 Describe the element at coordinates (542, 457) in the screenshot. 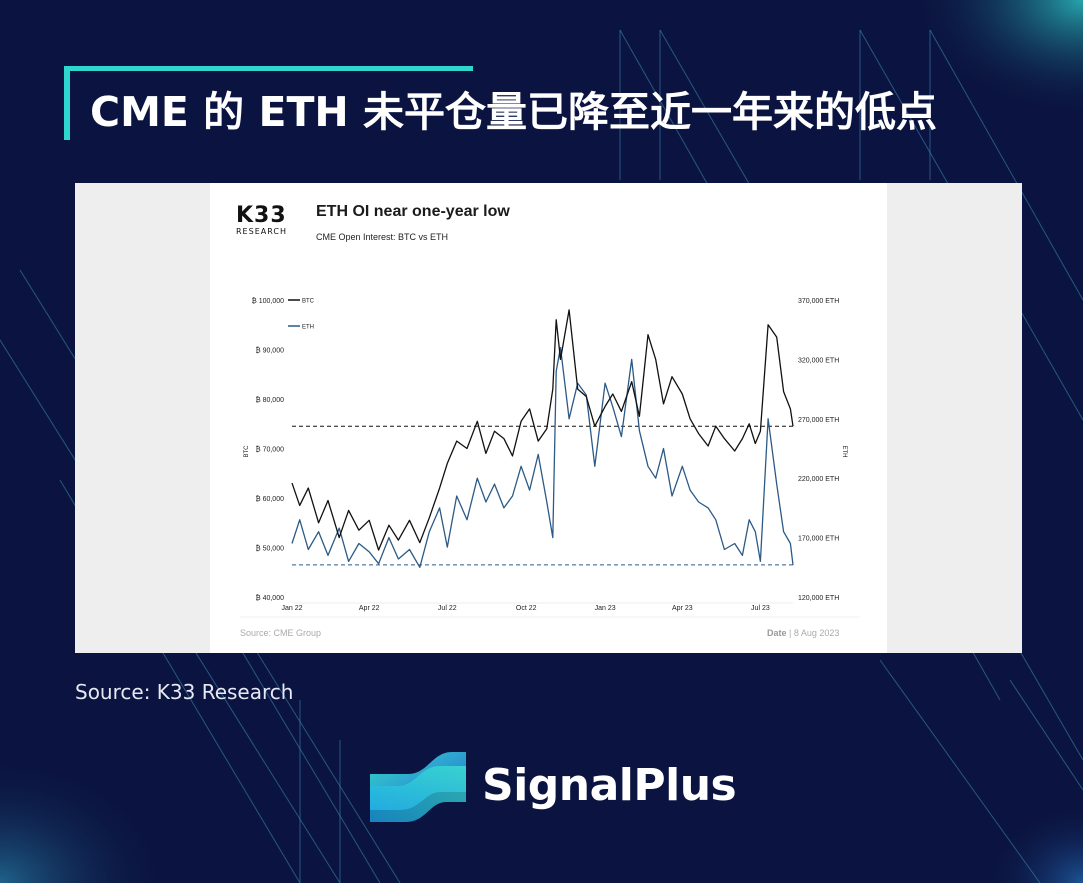

I see `series-line-eth` at that location.